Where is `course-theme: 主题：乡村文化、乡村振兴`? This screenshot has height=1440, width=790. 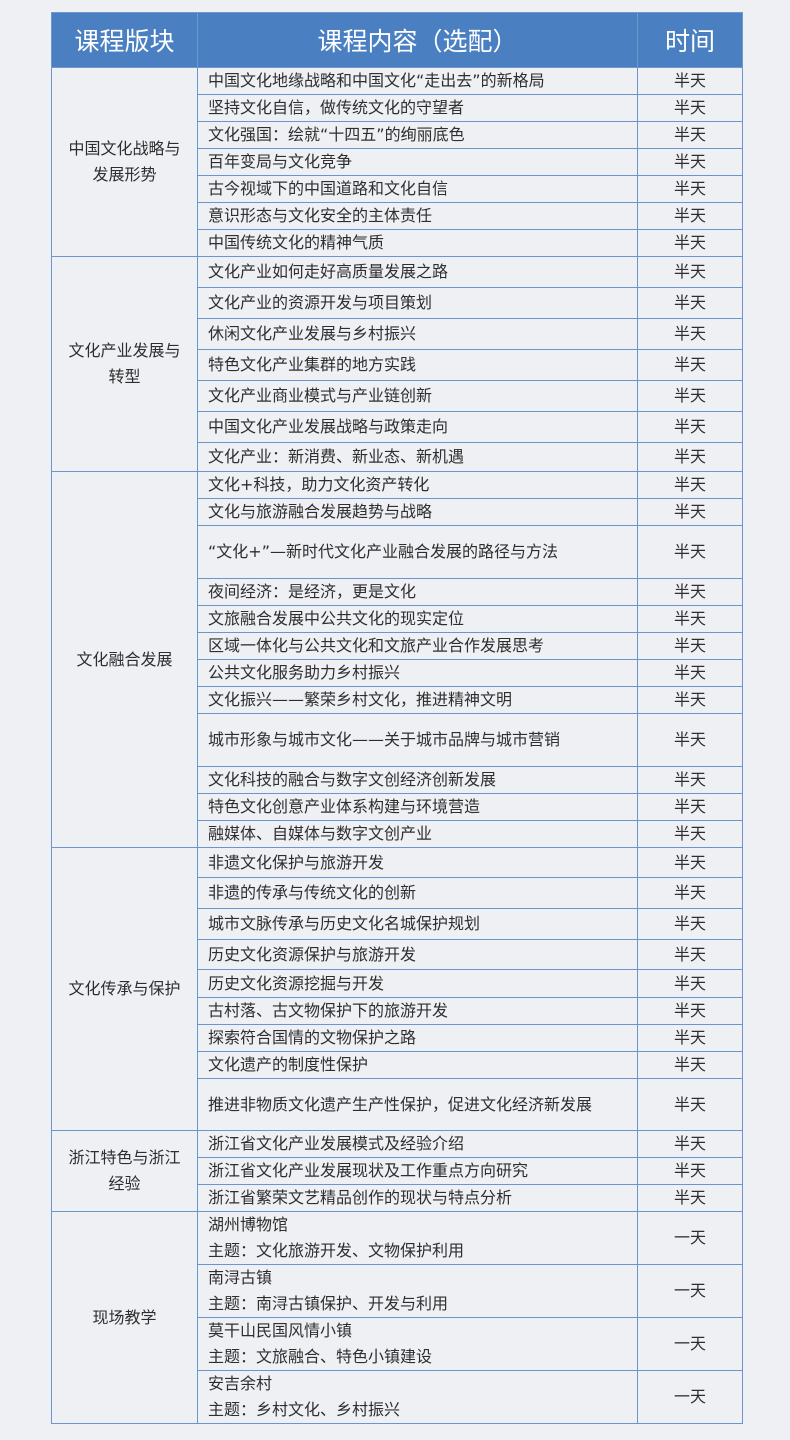
course-theme: 主题：乡村文化、乡村振兴 is located at coordinates (304, 1409).